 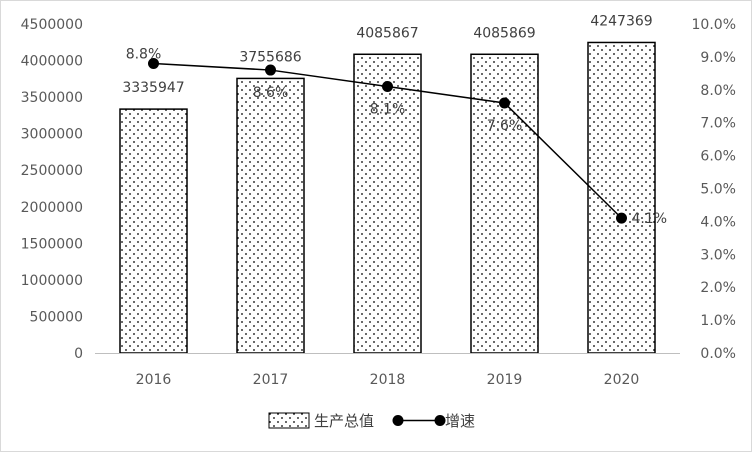 What do you see at coordinates (718, 124) in the screenshot?
I see `right-axis-tick-label: 7.0%` at bounding box center [718, 124].